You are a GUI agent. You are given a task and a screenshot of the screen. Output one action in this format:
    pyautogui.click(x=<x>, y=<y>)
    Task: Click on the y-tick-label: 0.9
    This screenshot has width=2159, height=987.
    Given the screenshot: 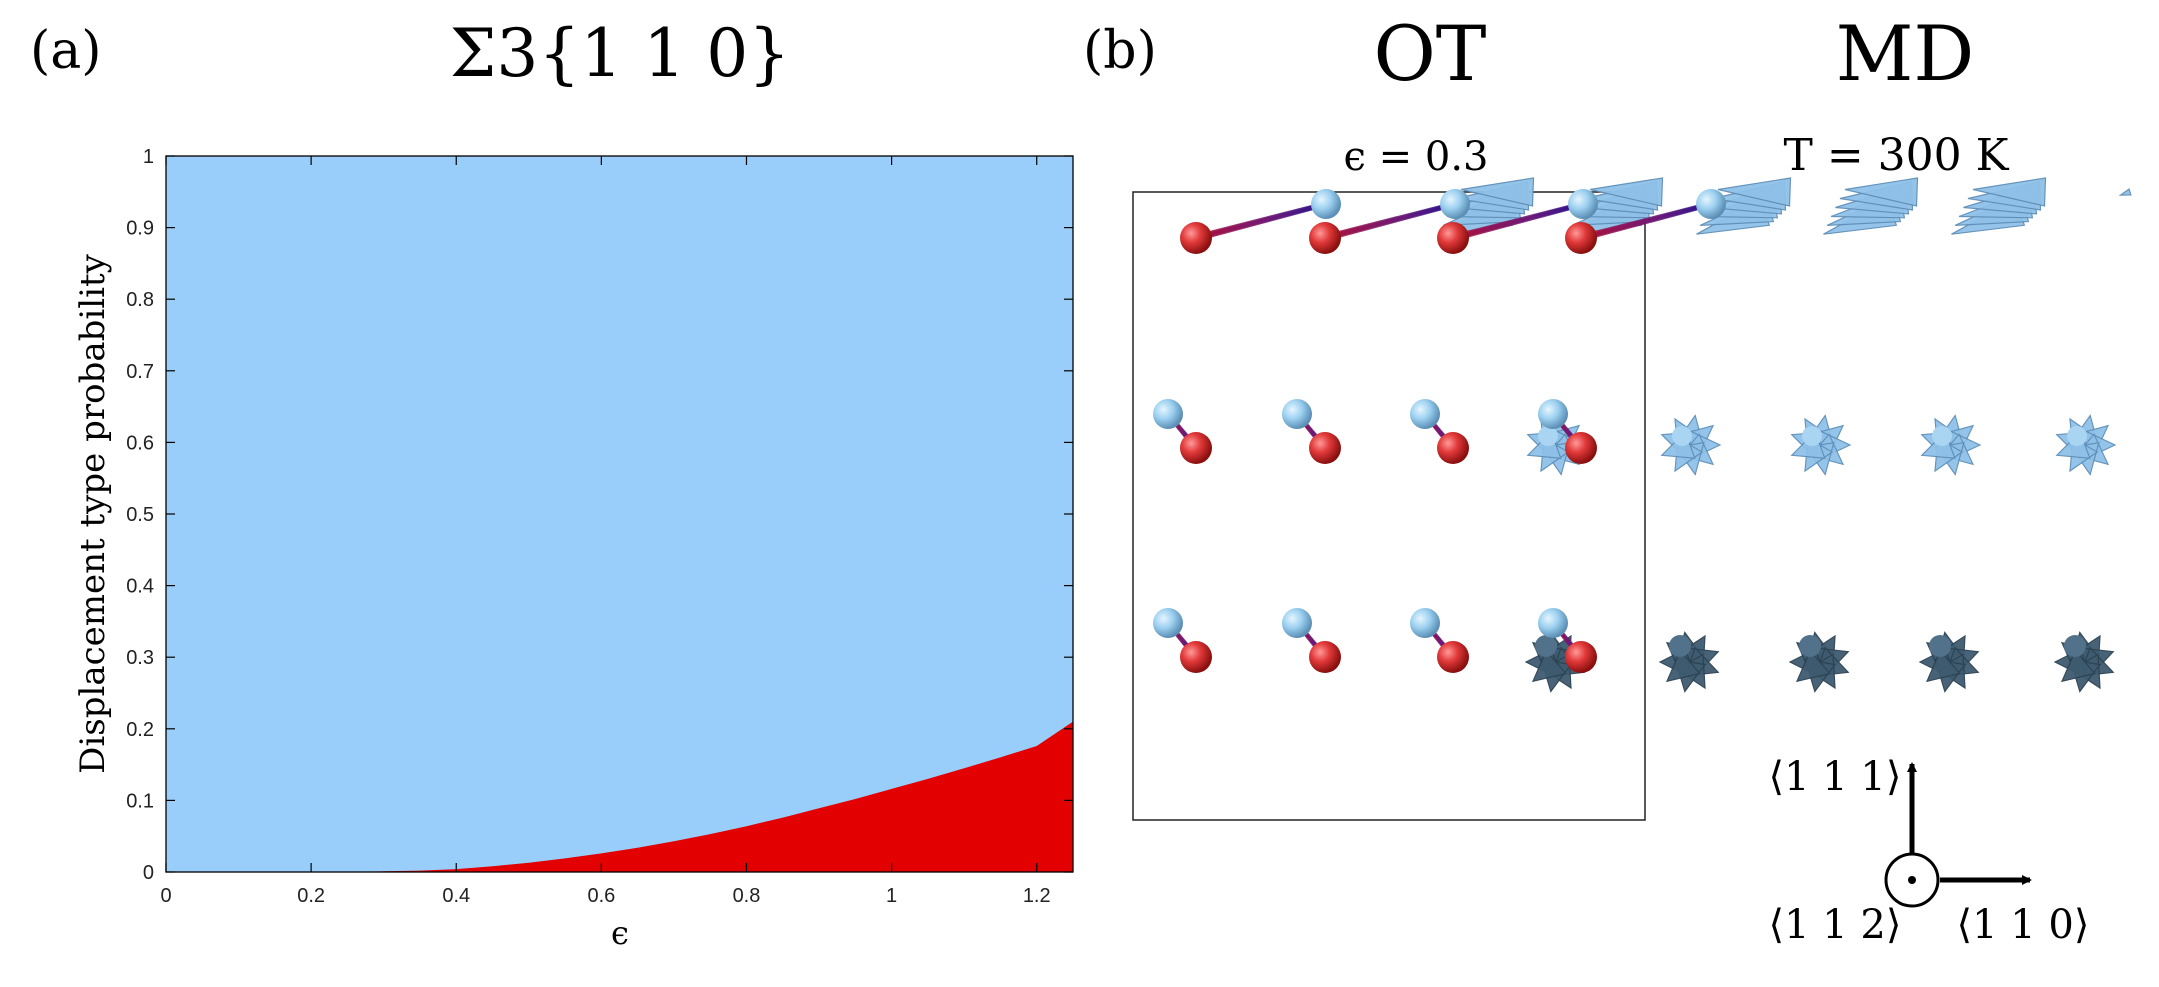 What is the action you would take?
    pyautogui.click(x=140, y=229)
    